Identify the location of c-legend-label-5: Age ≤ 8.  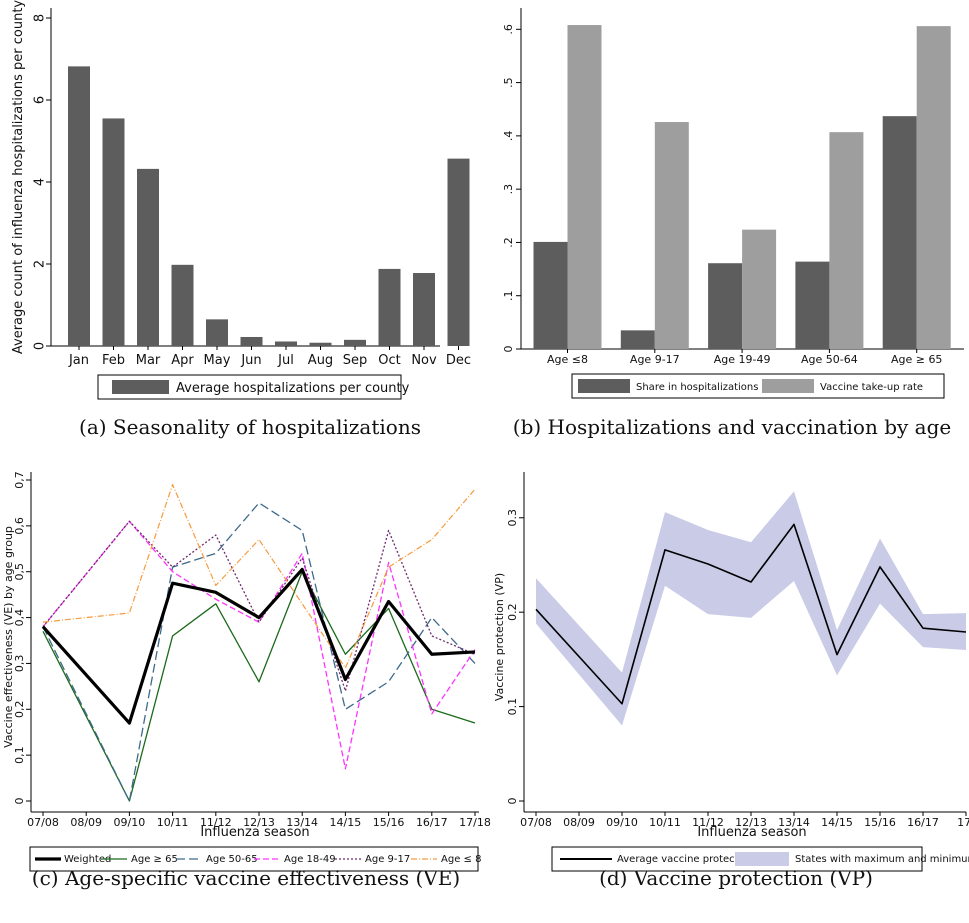
(461, 859).